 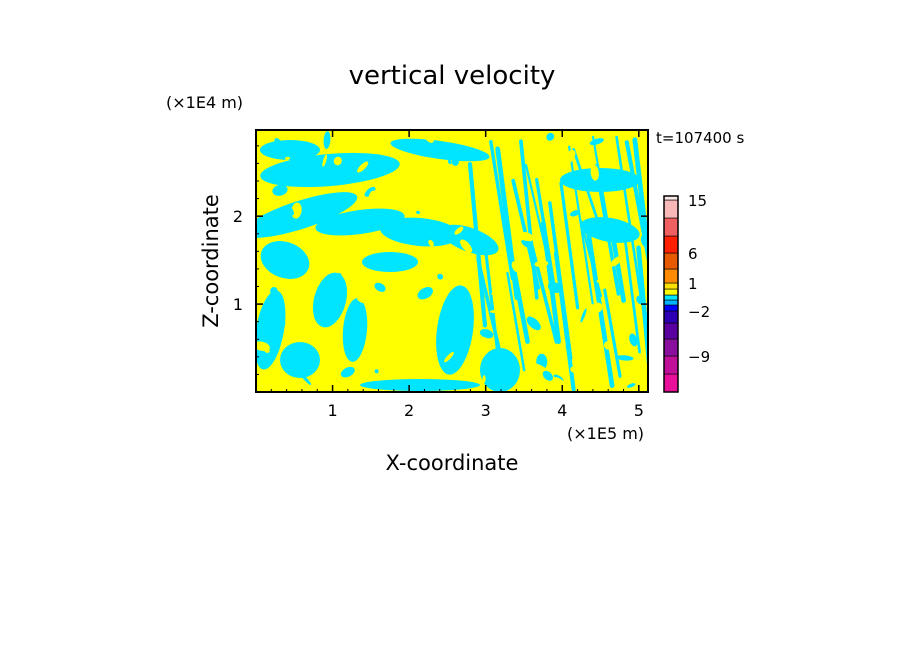 What do you see at coordinates (211, 261) in the screenshot?
I see `y-axis-title: Z-coordinate` at bounding box center [211, 261].